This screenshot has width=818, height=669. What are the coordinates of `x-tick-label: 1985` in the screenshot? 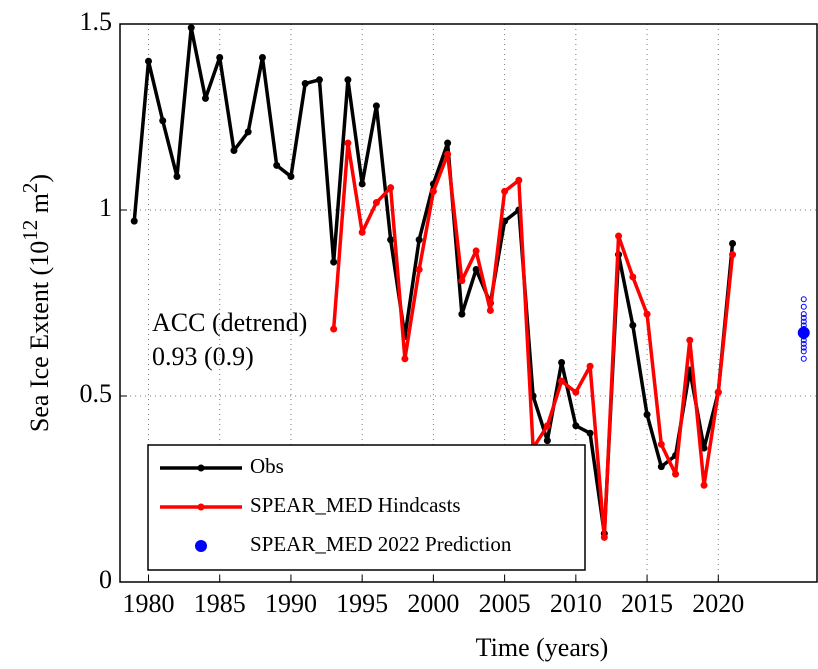 It's located at (220, 603).